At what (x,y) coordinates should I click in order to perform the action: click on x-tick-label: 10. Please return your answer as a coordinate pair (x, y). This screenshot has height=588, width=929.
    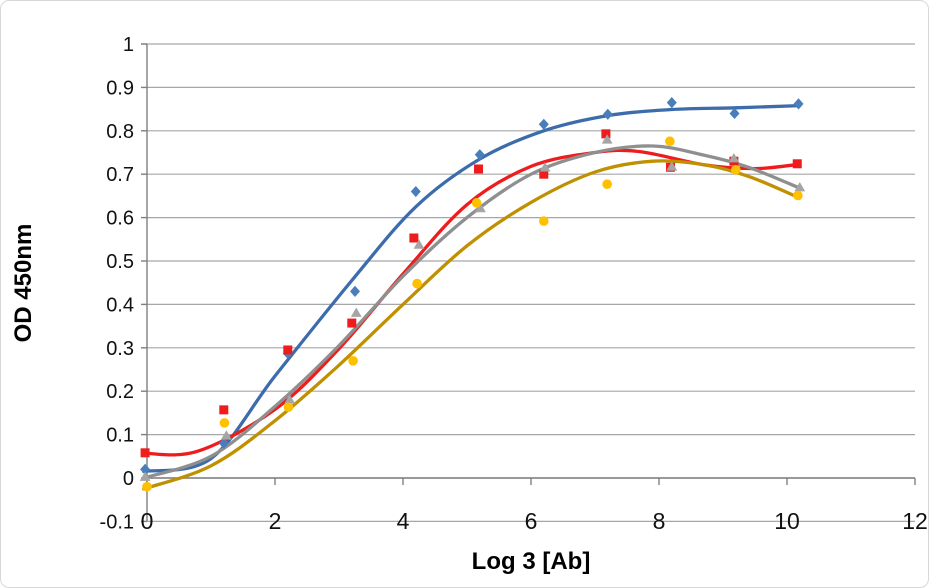
    Looking at the image, I should click on (787, 521).